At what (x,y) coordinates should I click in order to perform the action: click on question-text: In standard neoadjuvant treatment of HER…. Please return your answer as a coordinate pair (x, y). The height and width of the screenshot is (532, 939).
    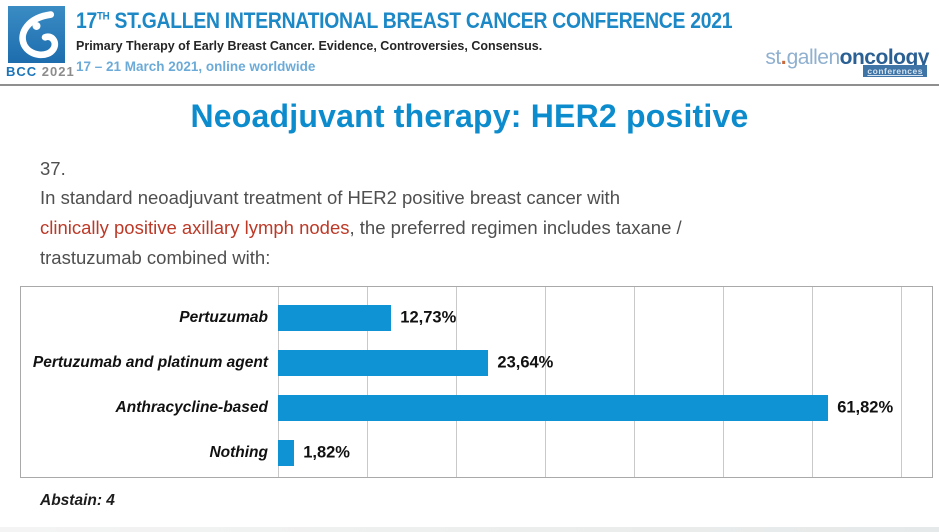
    Looking at the image, I should click on (455, 228).